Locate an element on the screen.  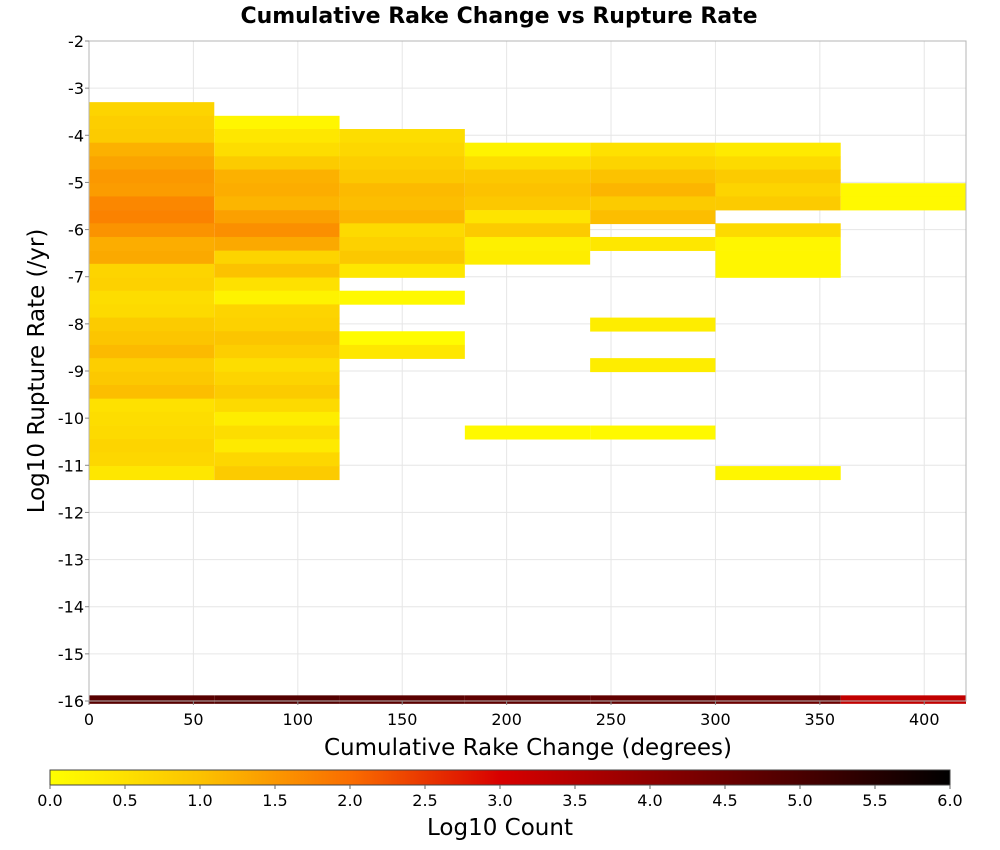
y-tick-label: -9 is located at coordinates (76, 371).